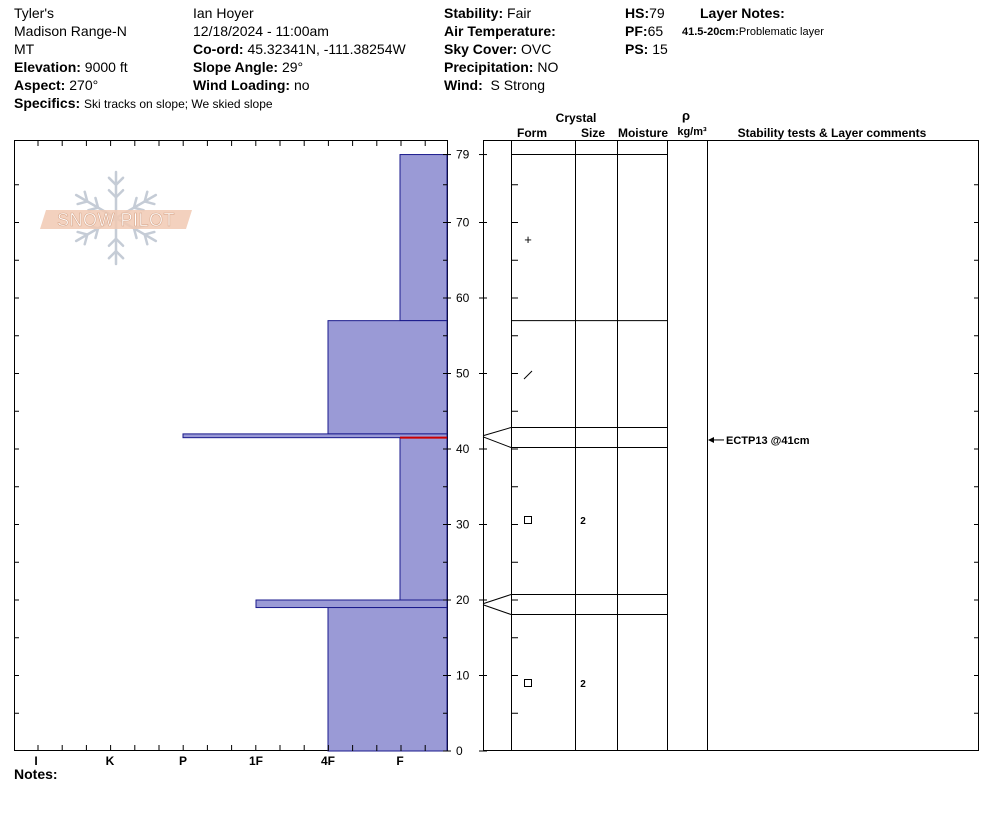 The width and height of the screenshot is (994, 840). What do you see at coordinates (710, 32) in the screenshot?
I see `layer-note-range: 41.5-20cm:` at bounding box center [710, 32].